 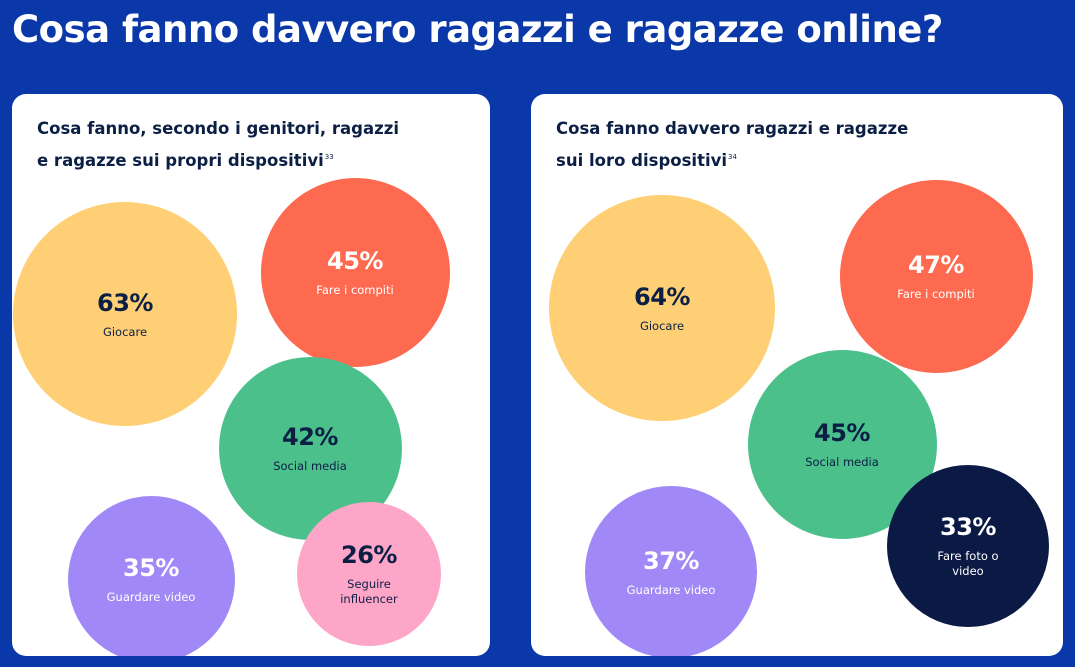 I want to click on bubble-fare-foto-o-video: 33% Fare foto o video, so click(x=968, y=546).